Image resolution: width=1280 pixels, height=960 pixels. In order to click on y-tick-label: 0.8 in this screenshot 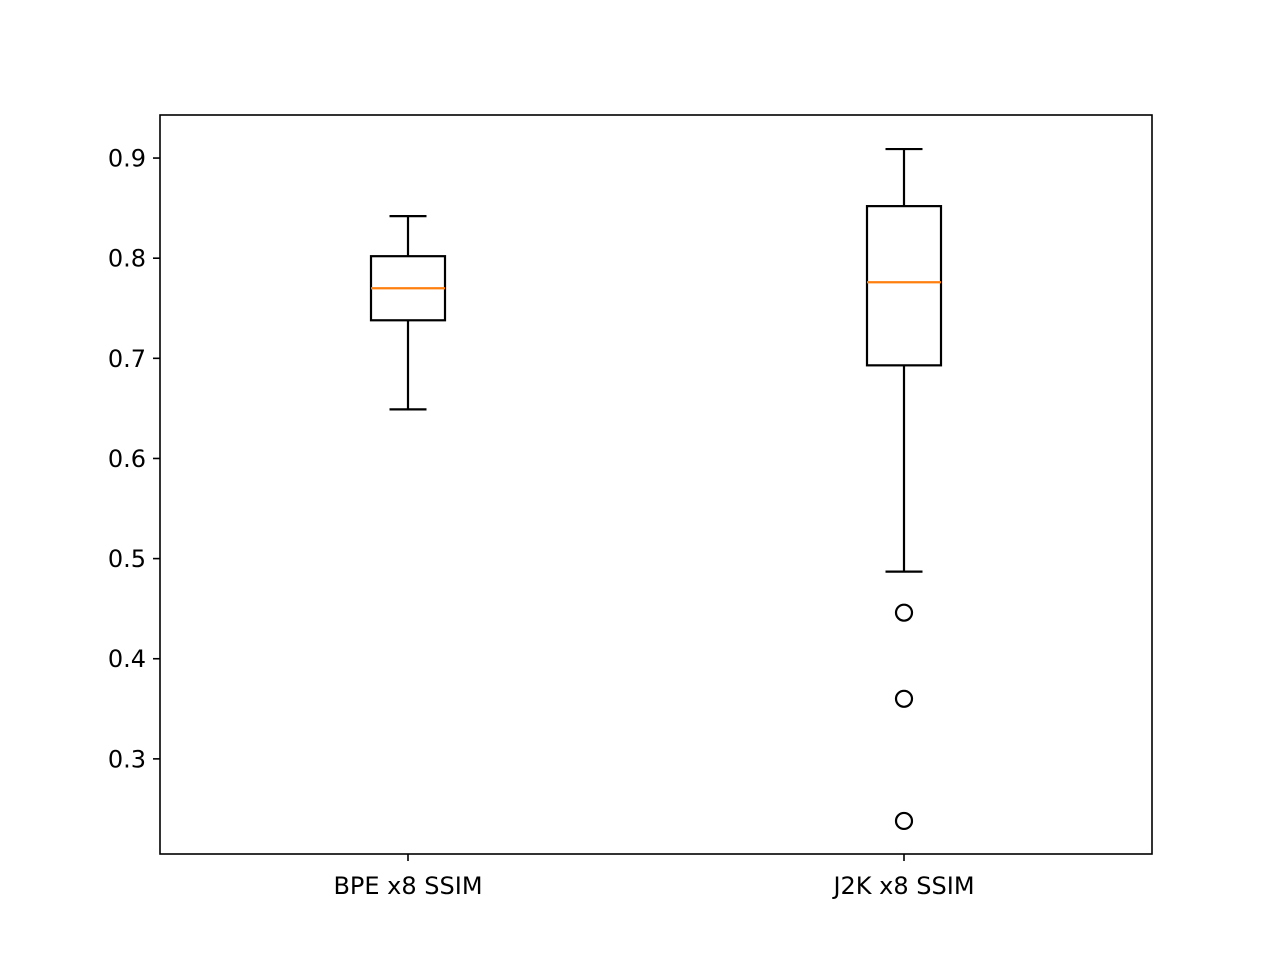, I will do `click(127, 259)`.